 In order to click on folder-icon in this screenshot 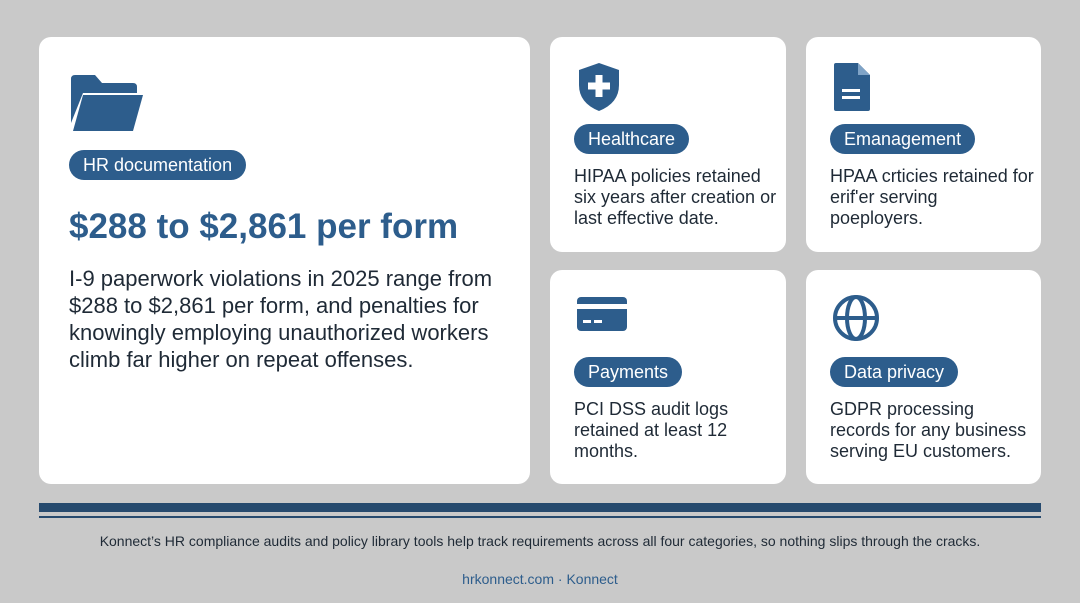, I will do `click(107, 103)`.